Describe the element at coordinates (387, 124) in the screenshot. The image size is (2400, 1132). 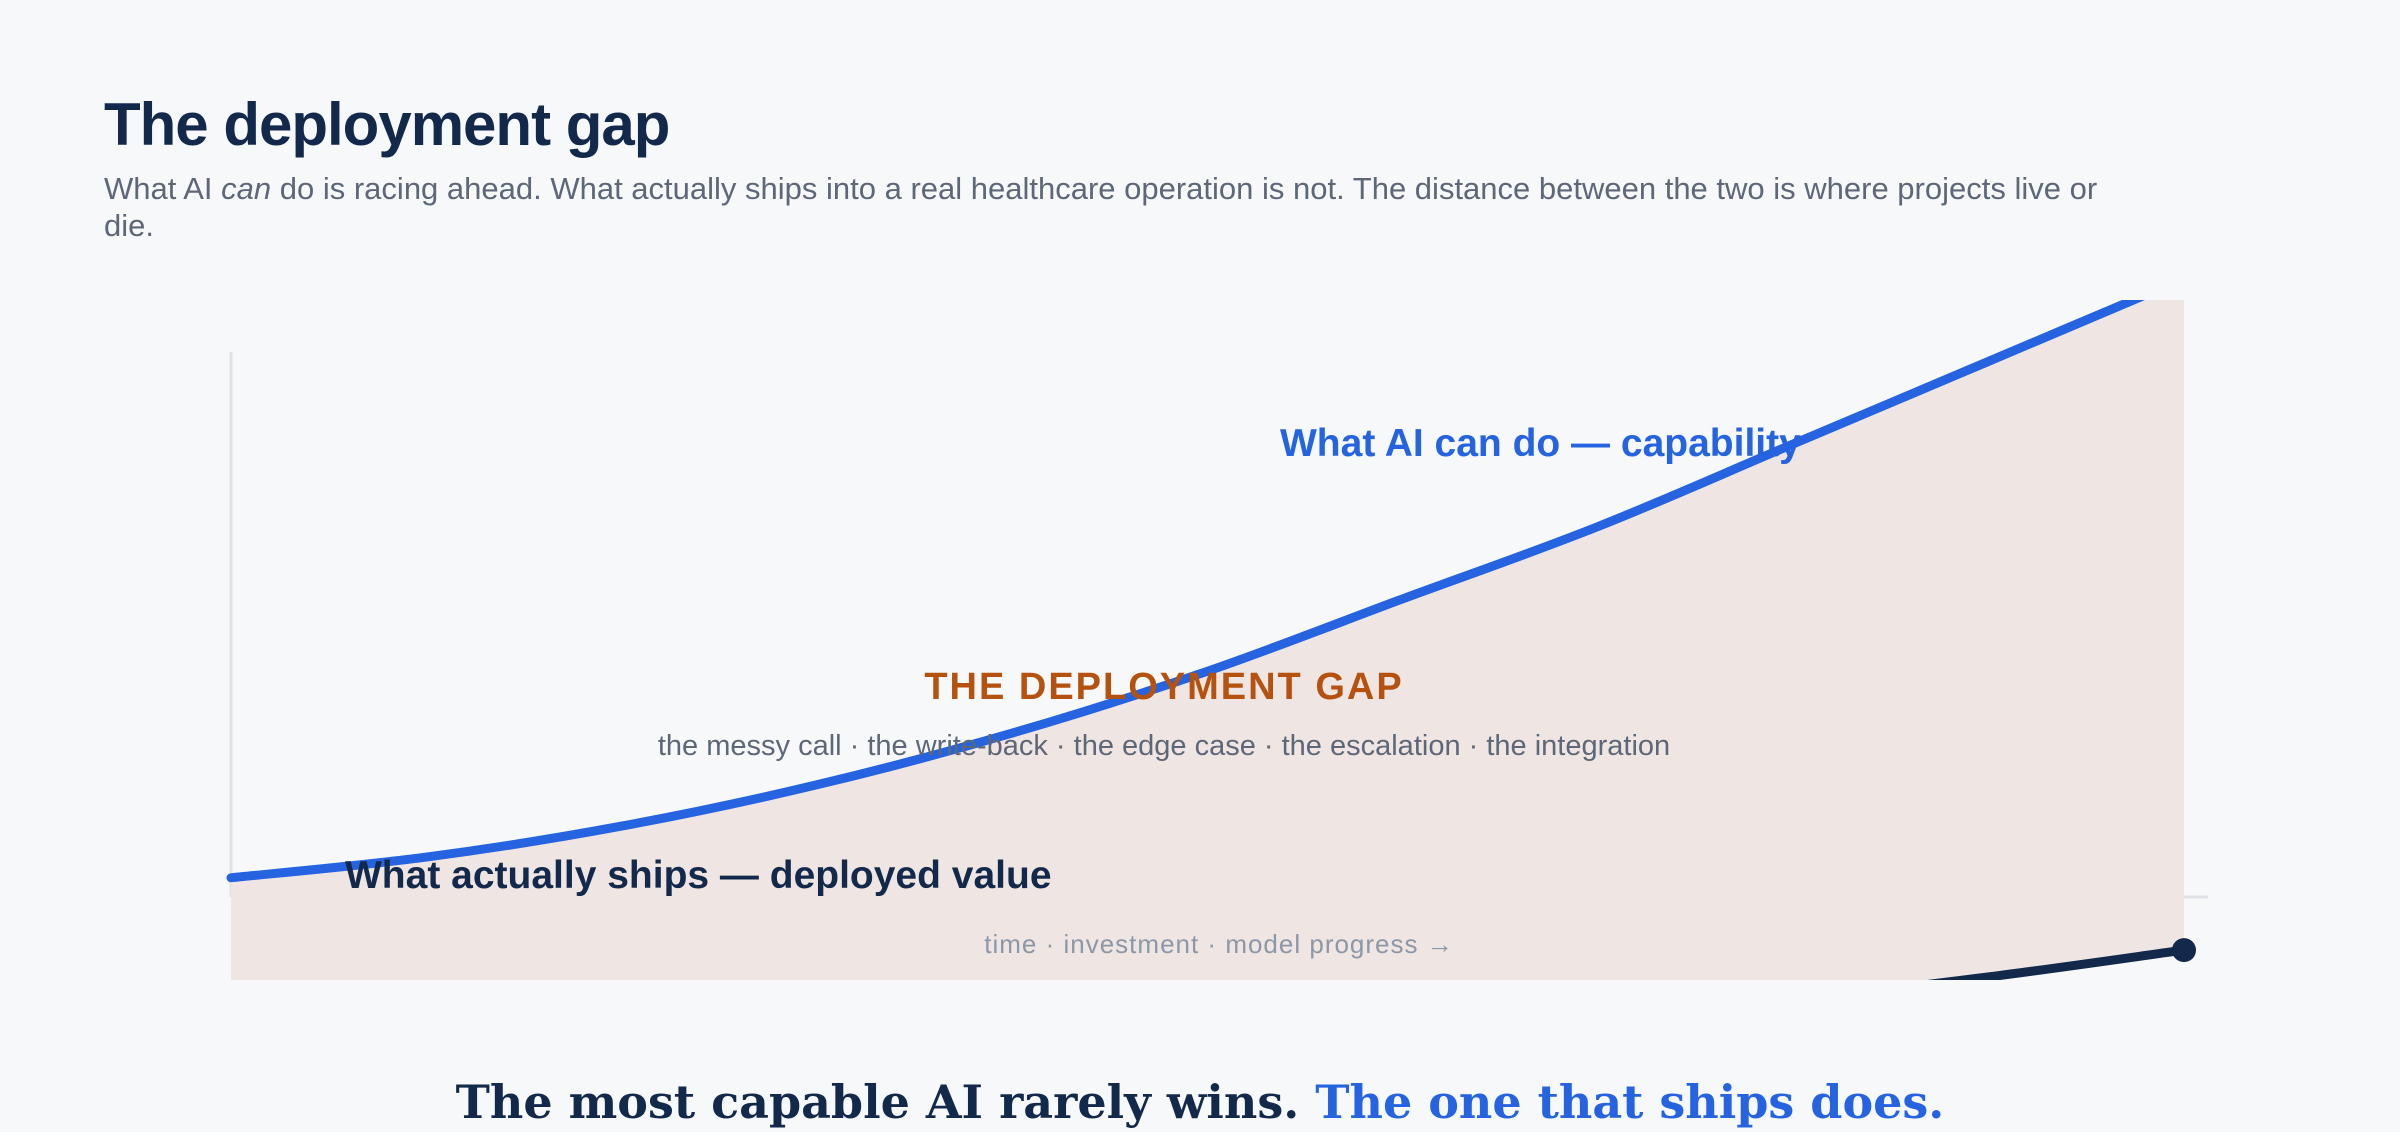
I see `page-title: The deployment gap` at that location.